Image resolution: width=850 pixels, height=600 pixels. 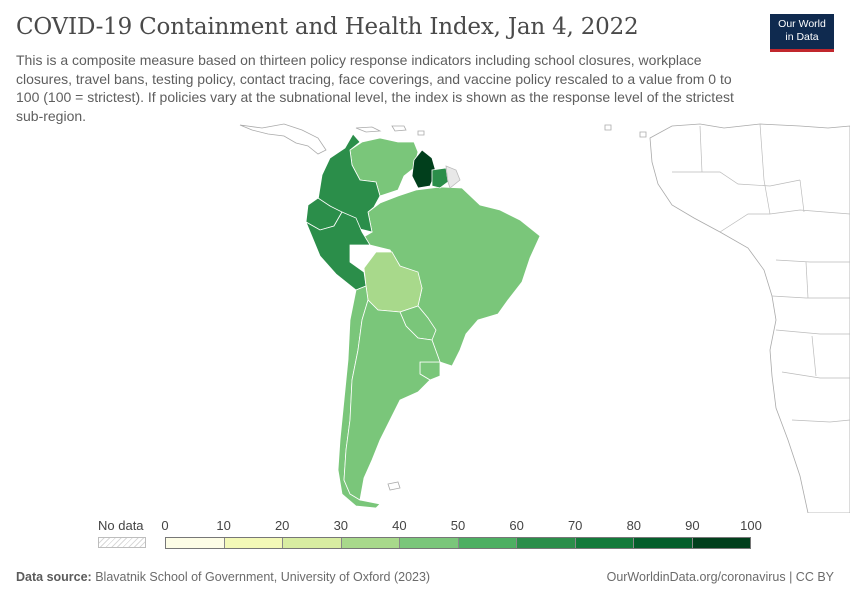 What do you see at coordinates (751, 525) in the screenshot?
I see `legend-tick-label: 100` at bounding box center [751, 525].